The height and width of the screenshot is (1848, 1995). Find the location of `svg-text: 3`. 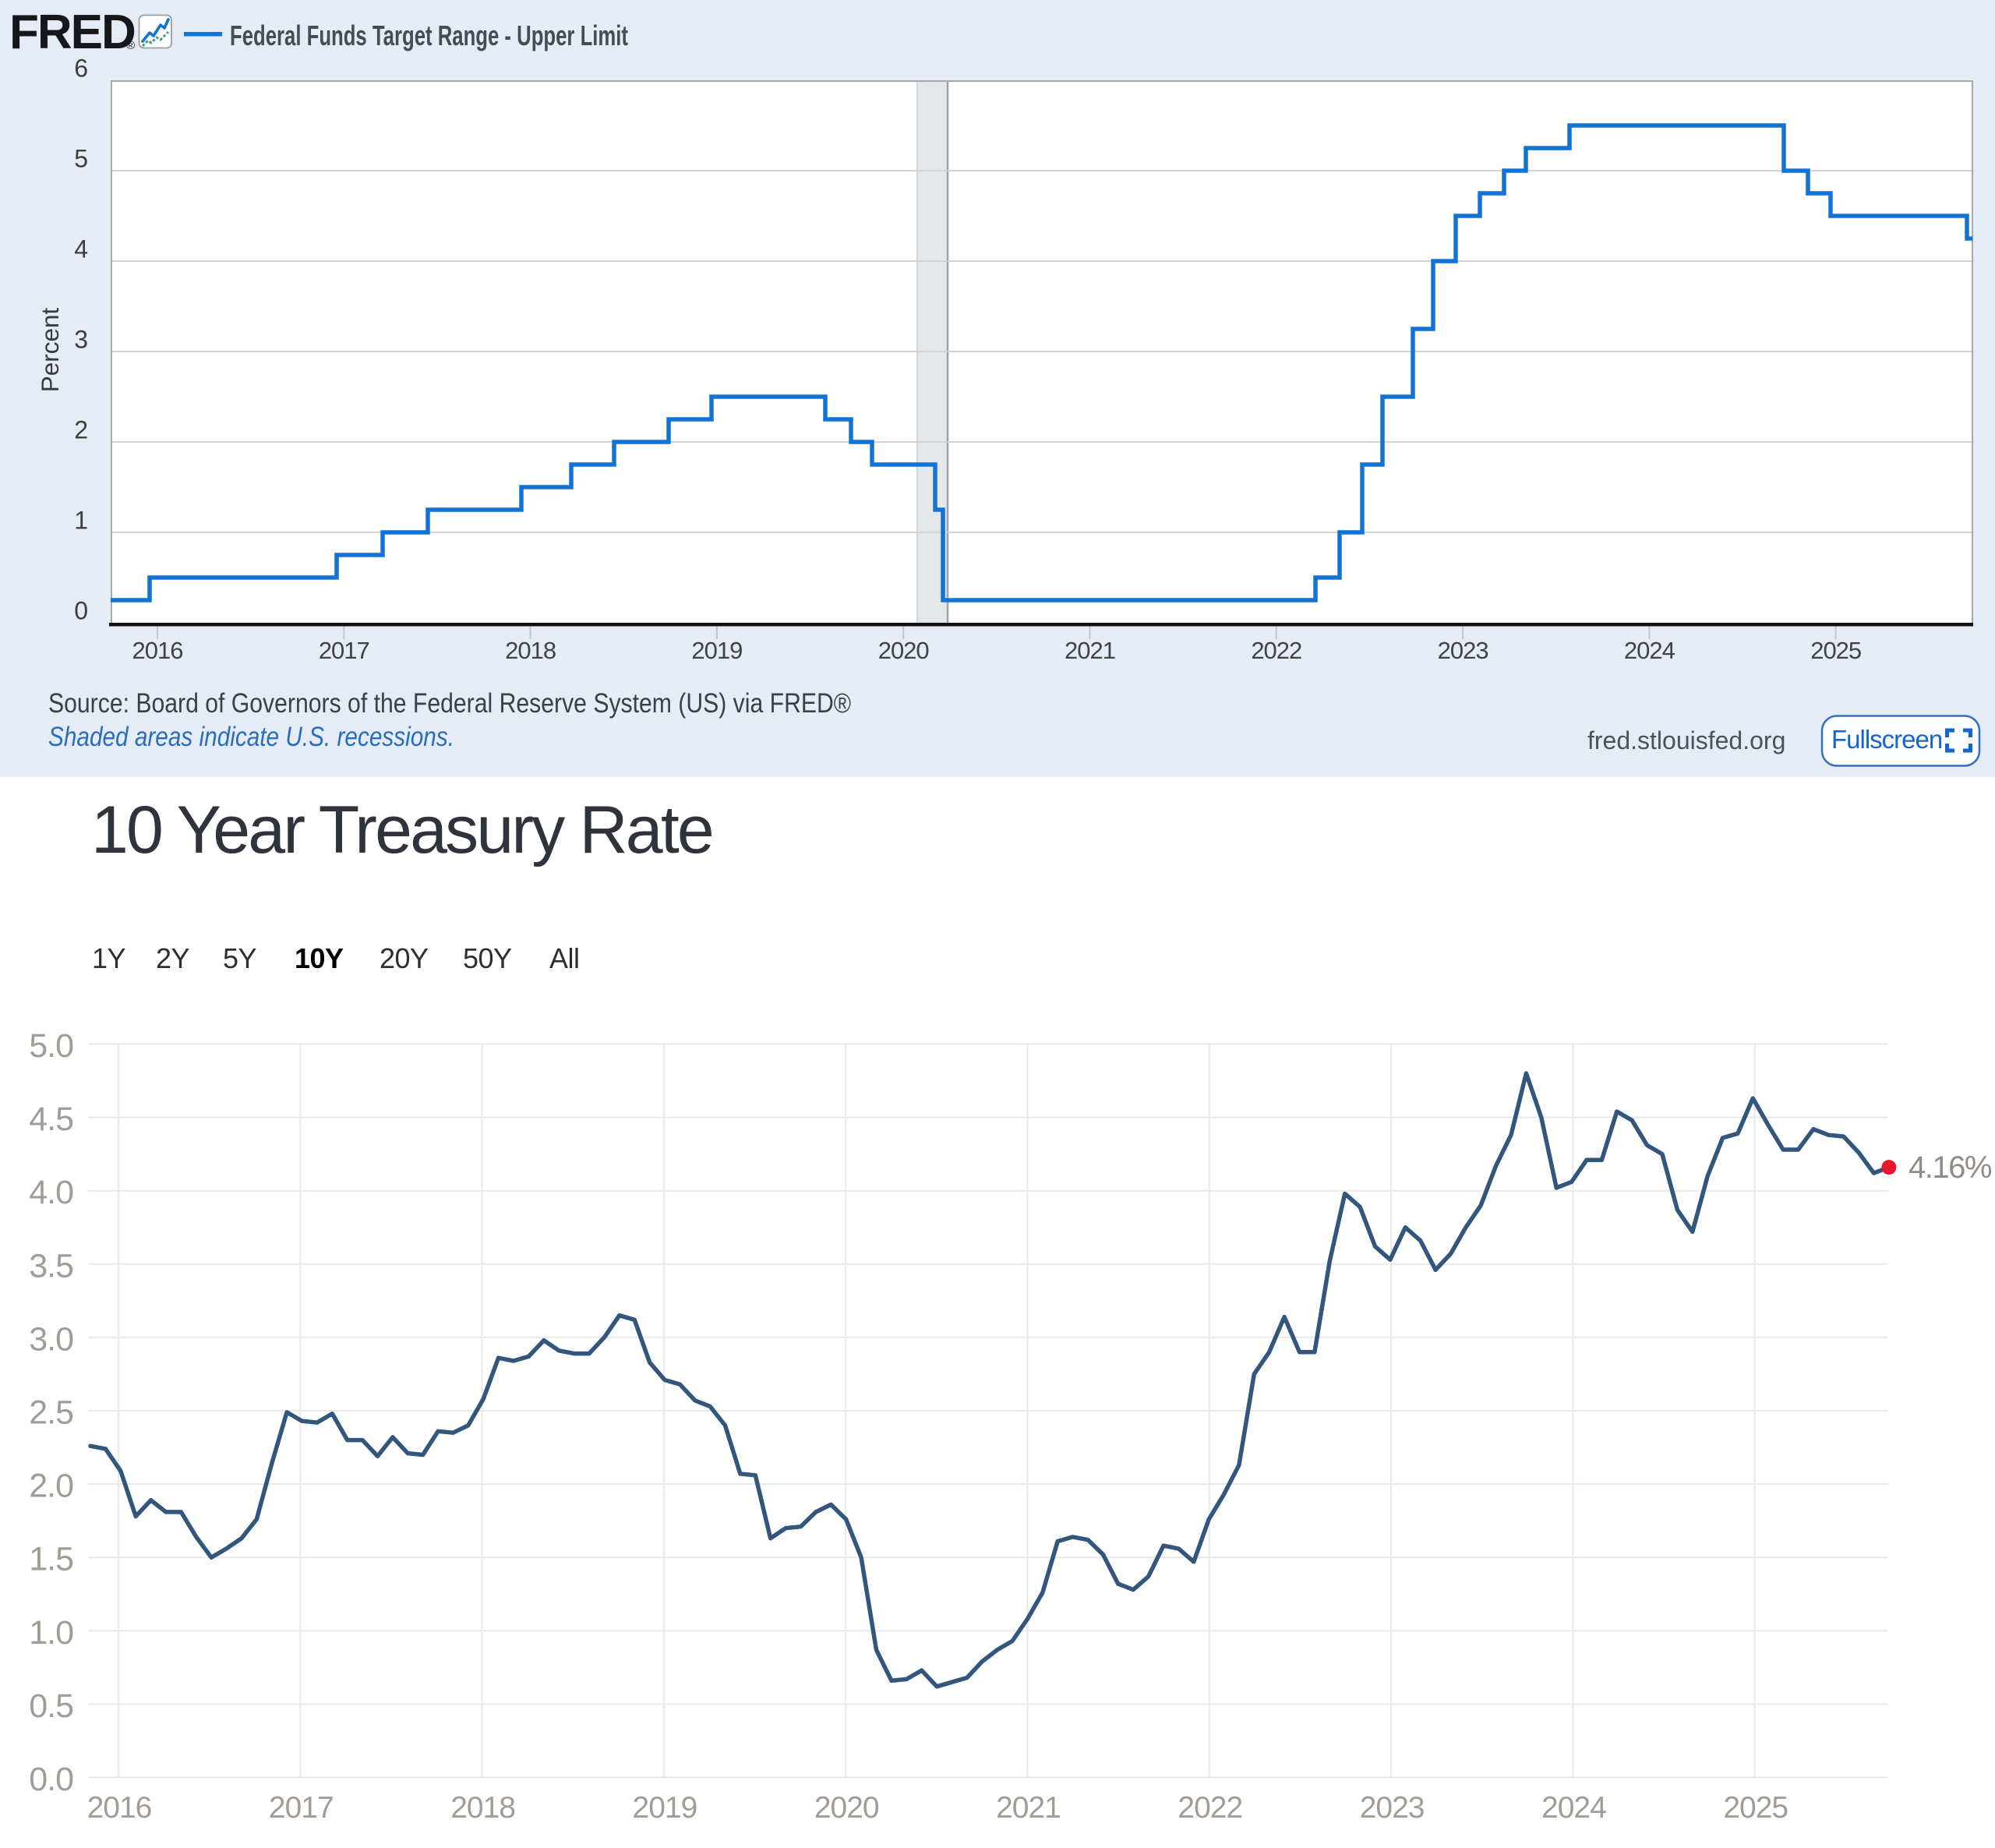

svg-text: 3 is located at coordinates (81, 340).